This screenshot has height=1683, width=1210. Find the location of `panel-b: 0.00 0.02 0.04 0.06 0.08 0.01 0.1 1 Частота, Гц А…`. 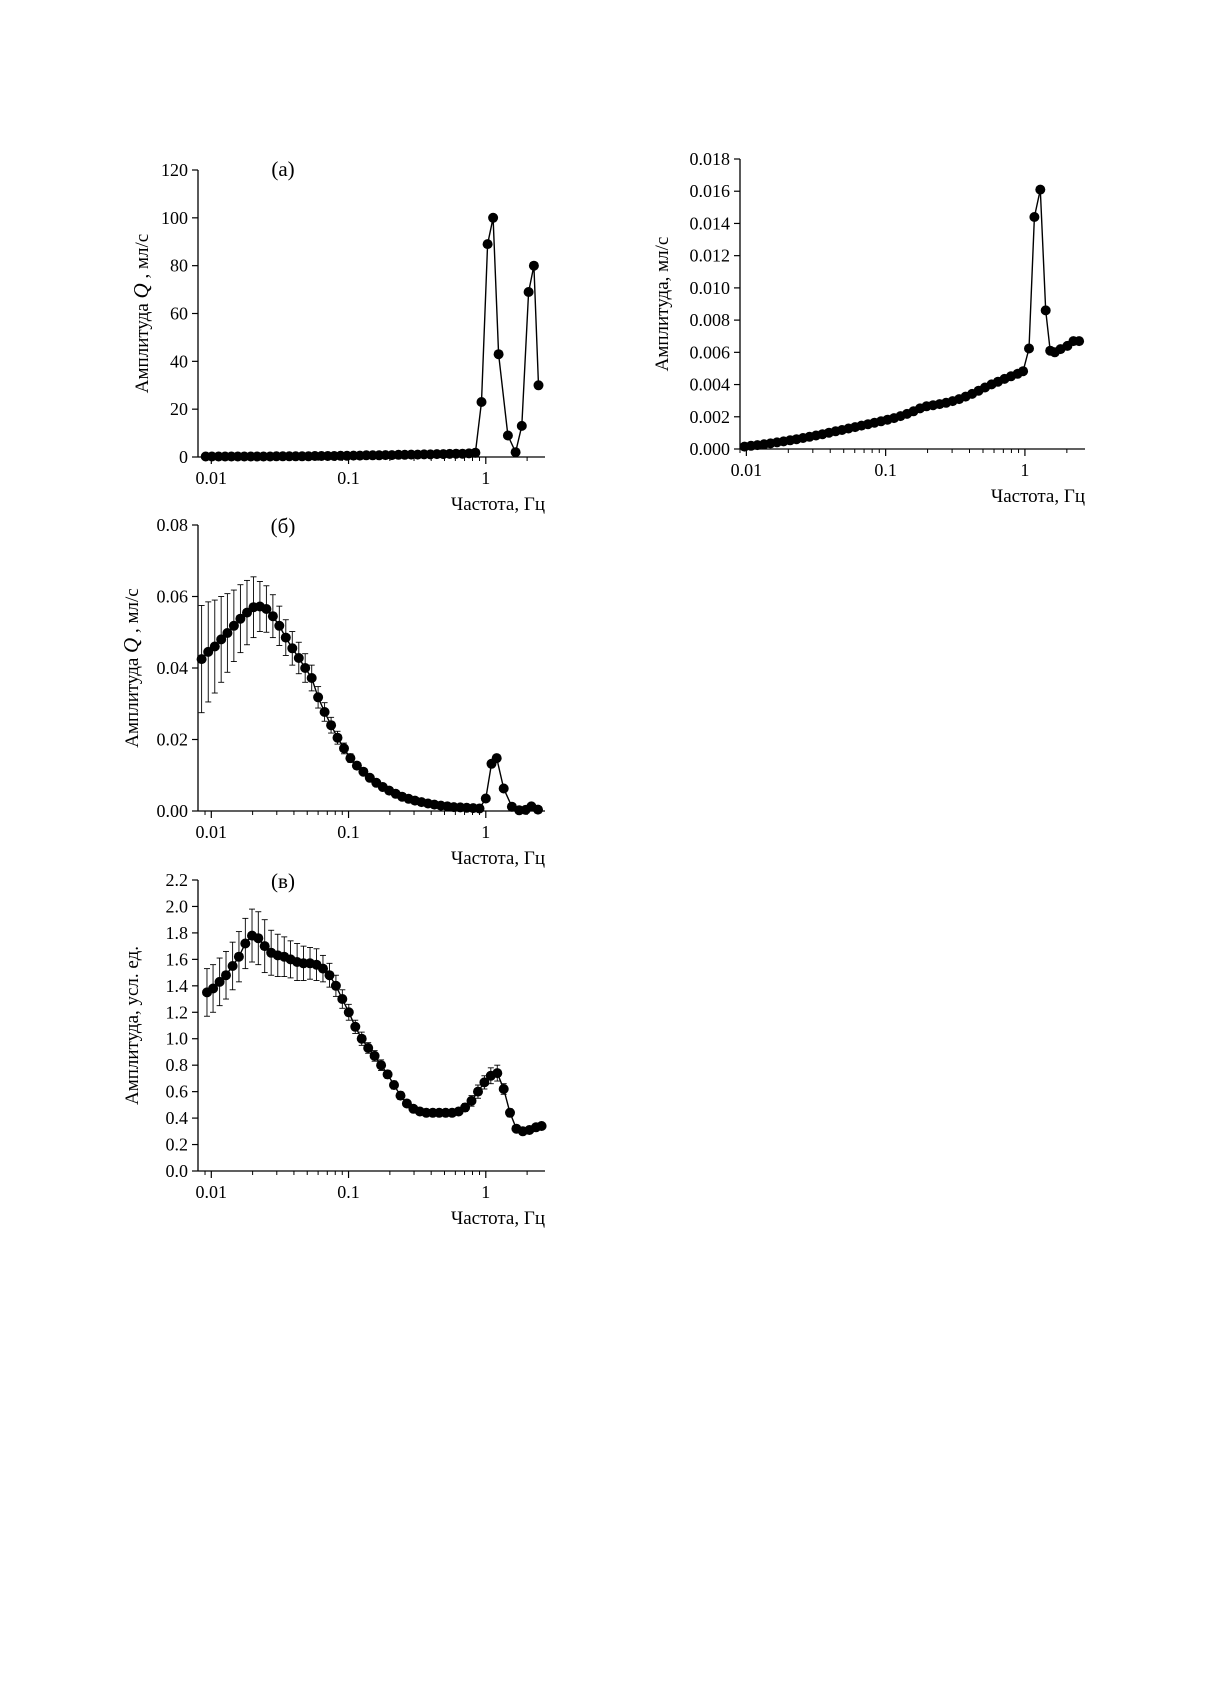

panel-b: 0.00 0.02 0.04 0.06 0.08 0.01 0.1 1 Частота, Гц А… is located at coordinates (332, 691).